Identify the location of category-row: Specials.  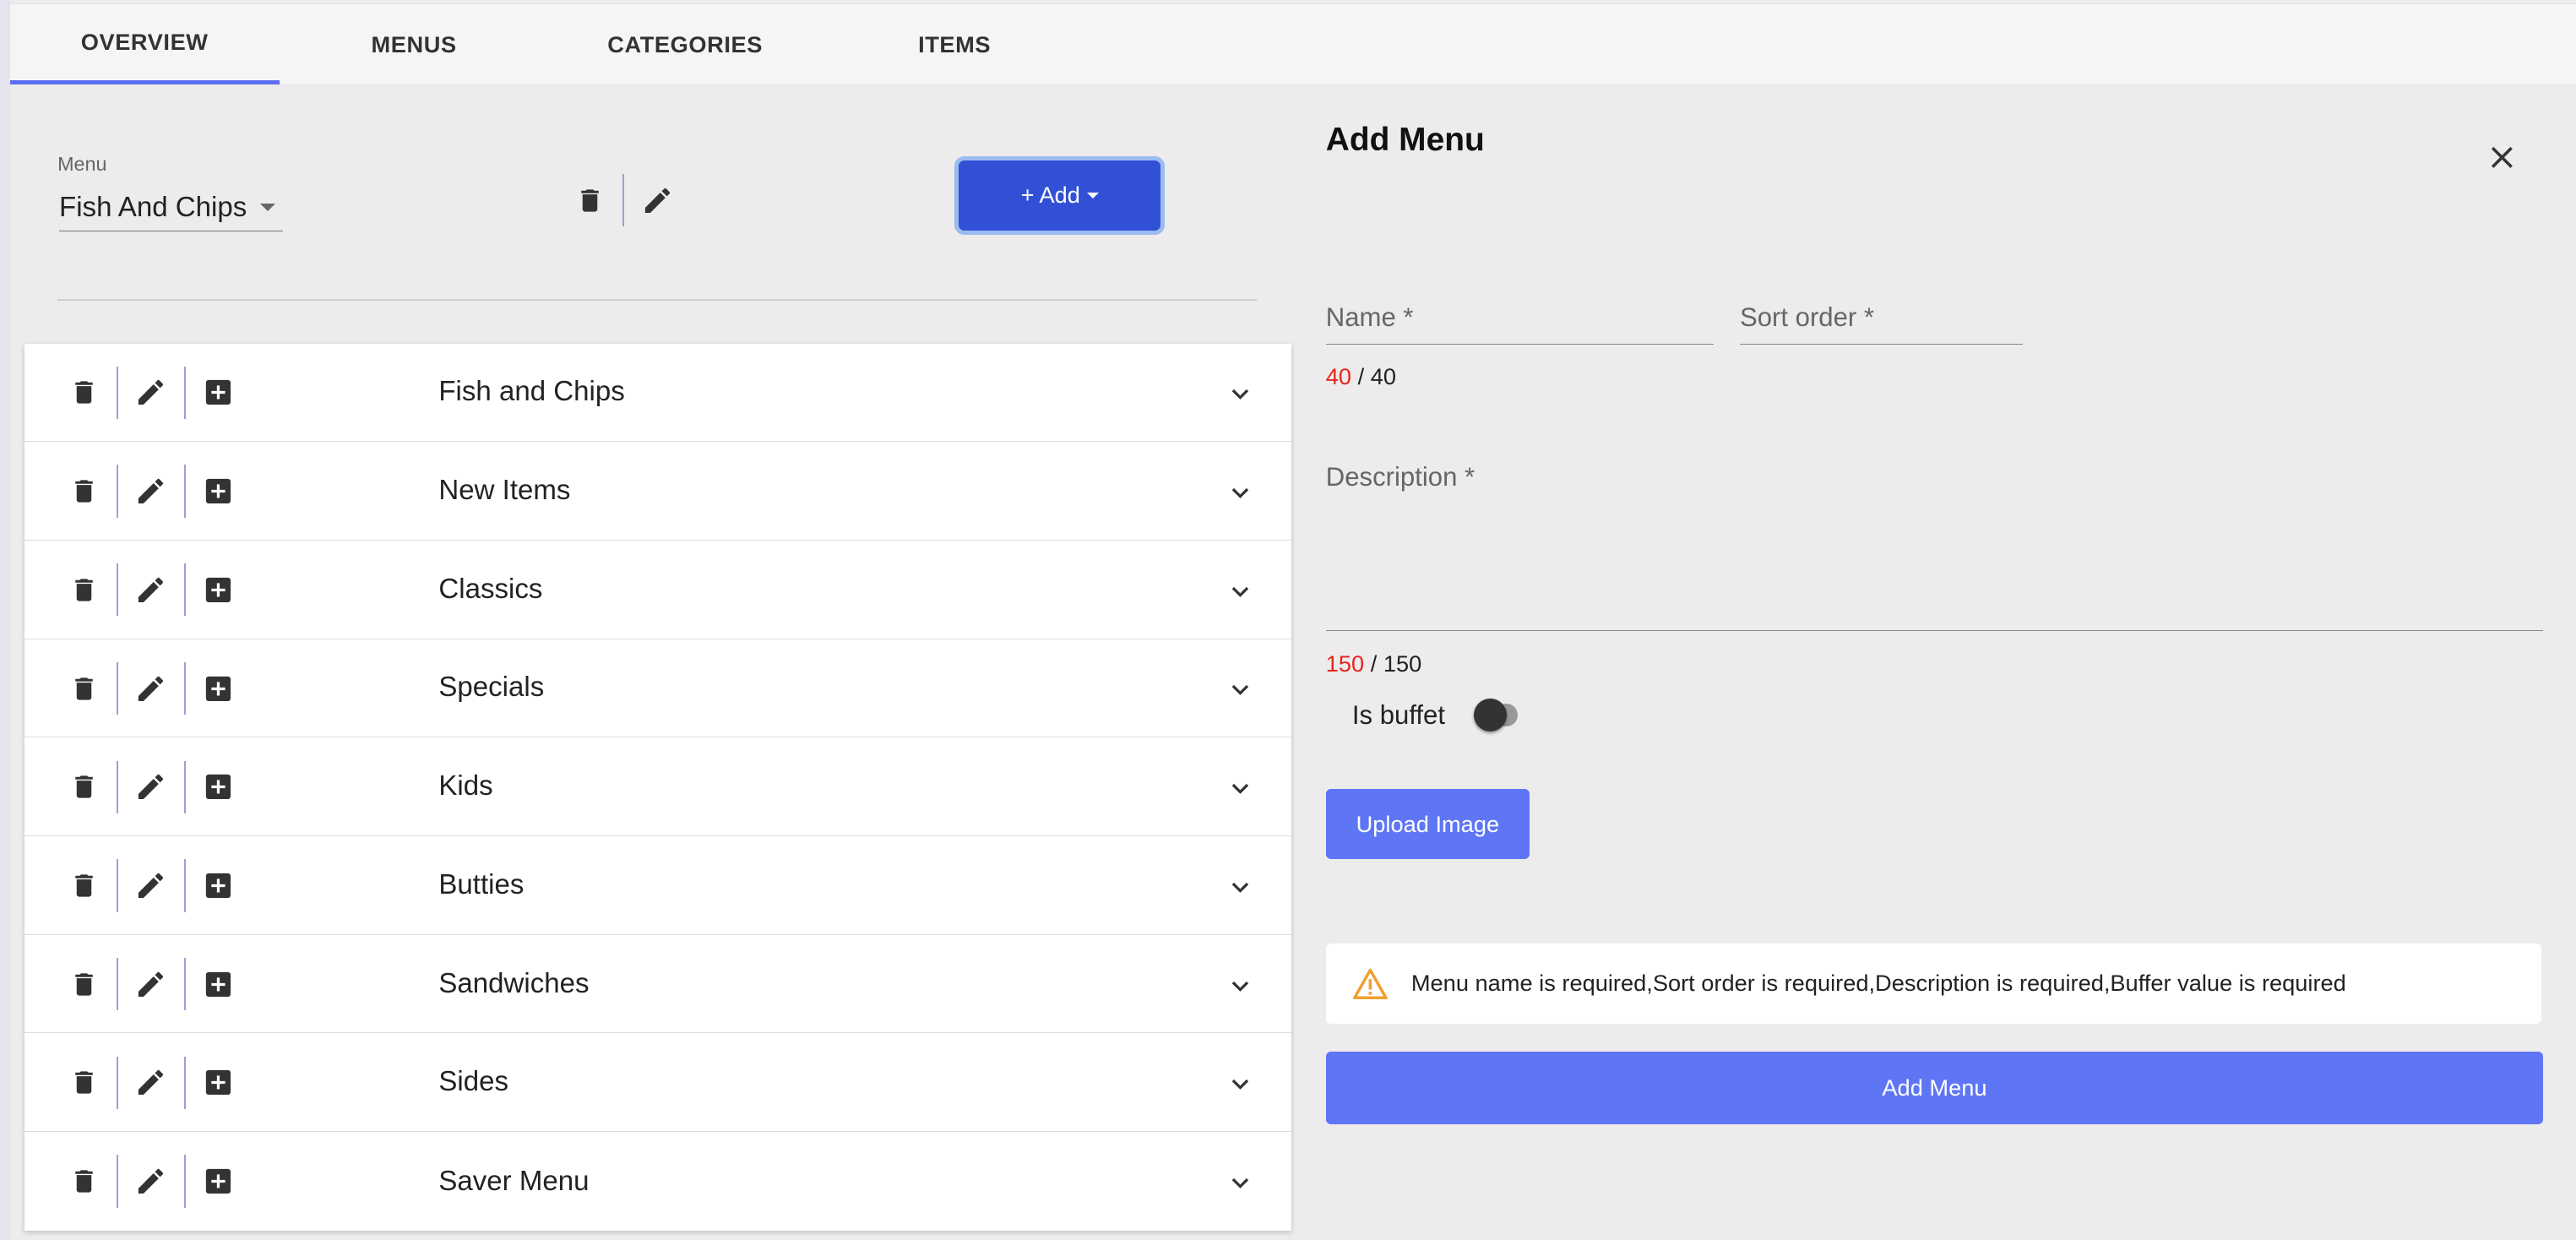
(657, 688).